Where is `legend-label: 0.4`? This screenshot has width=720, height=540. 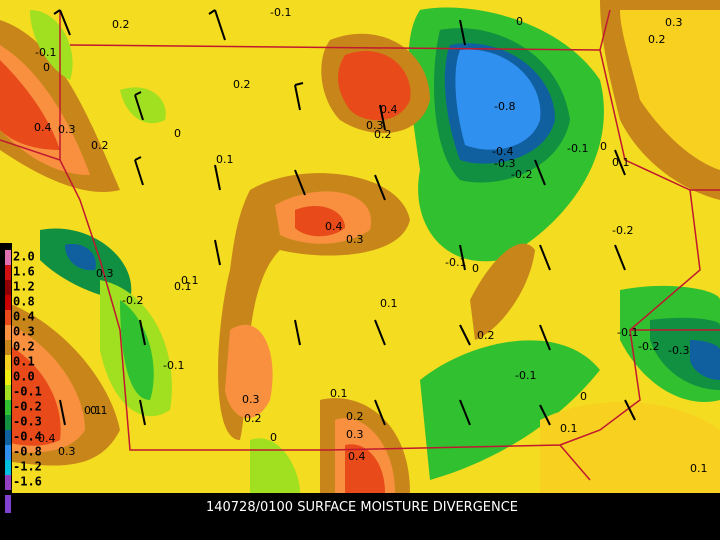 legend-label: 0.4 is located at coordinates (24, 317).